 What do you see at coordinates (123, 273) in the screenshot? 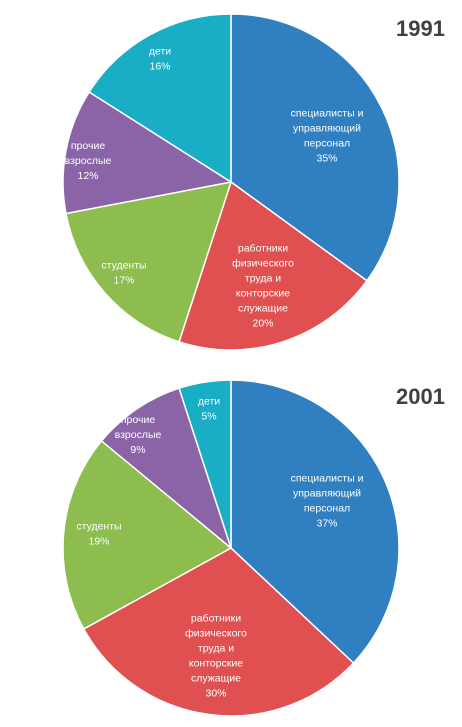
I see `slice-label-students: студенты 17%` at bounding box center [123, 273].